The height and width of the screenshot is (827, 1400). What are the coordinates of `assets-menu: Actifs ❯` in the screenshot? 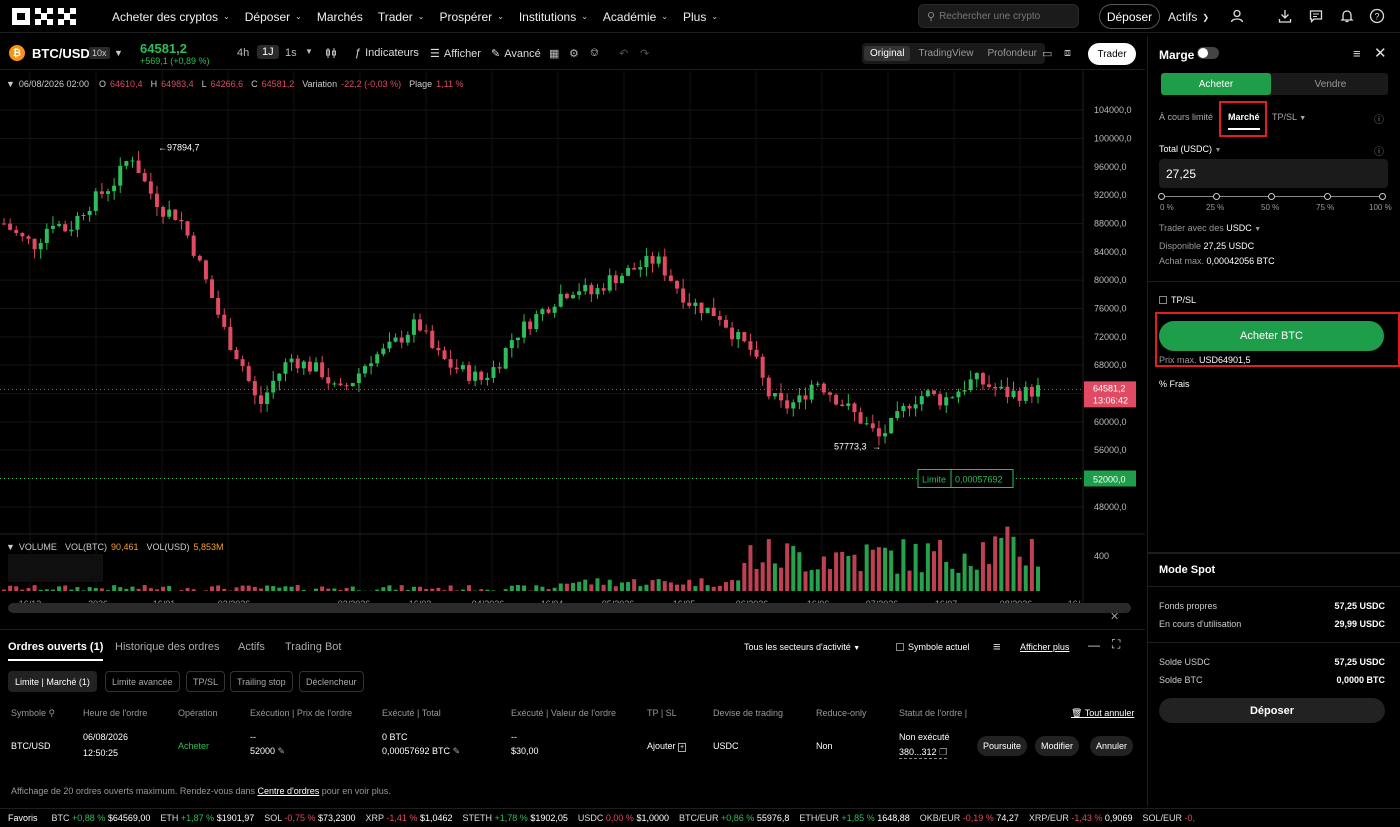 It's located at (1188, 17).